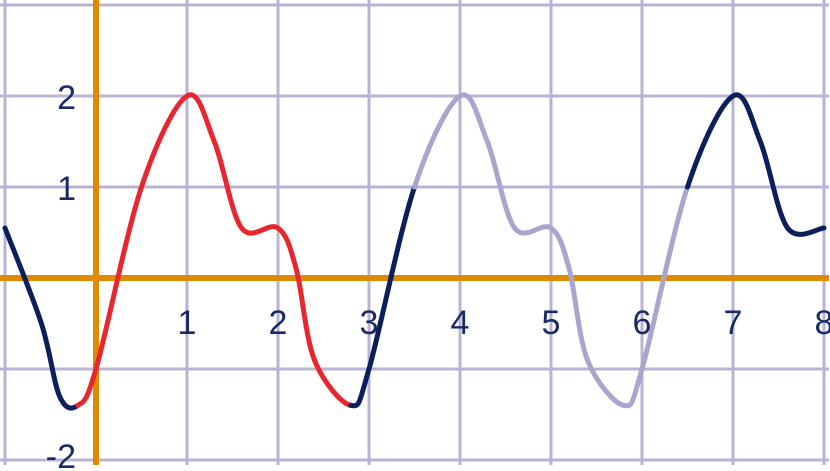  What do you see at coordinates (551, 323) in the screenshot?
I see `x-tick-label: 5` at bounding box center [551, 323].